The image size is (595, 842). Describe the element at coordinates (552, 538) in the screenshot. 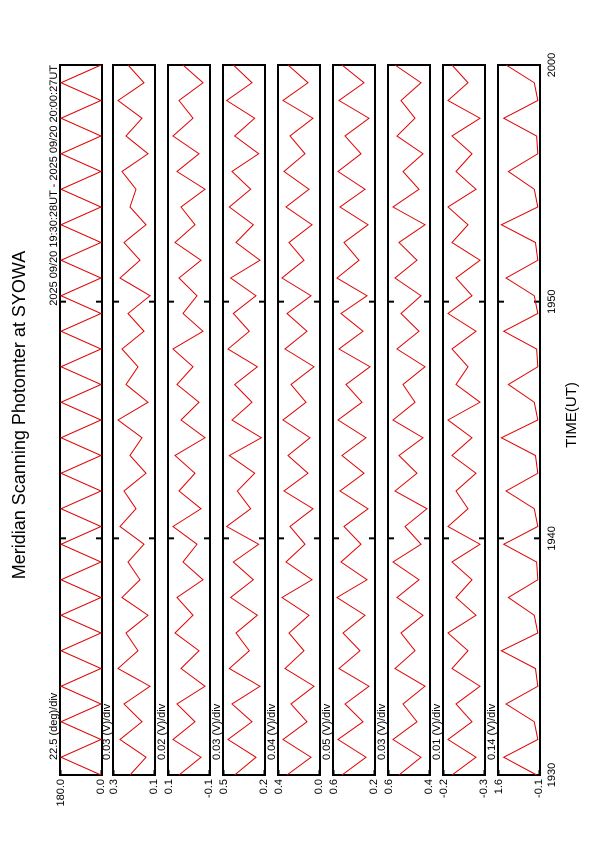

I see `x-tick-label: 1940` at that location.